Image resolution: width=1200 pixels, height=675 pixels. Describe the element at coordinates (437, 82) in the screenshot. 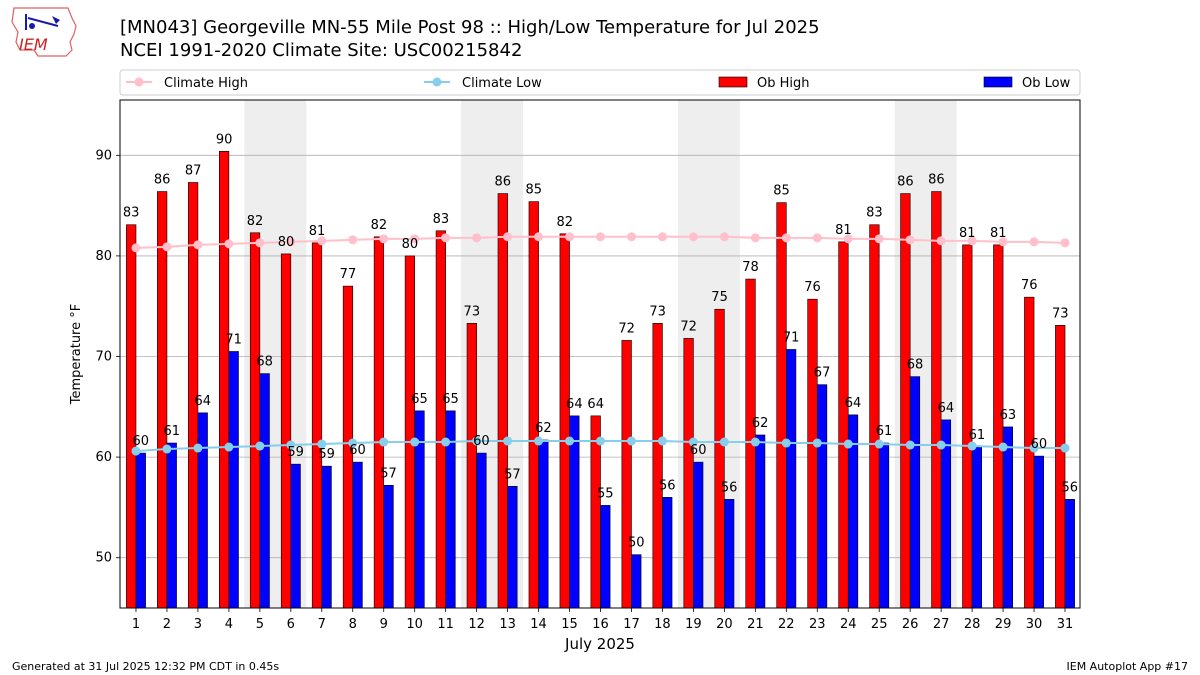

I see `legend-climate-low-marker` at that location.